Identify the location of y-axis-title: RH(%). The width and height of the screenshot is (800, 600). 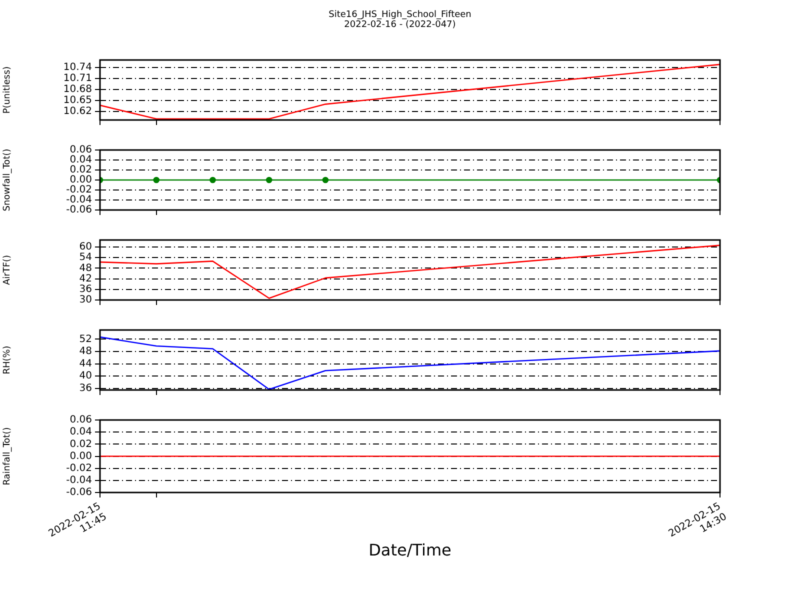
(7, 360).